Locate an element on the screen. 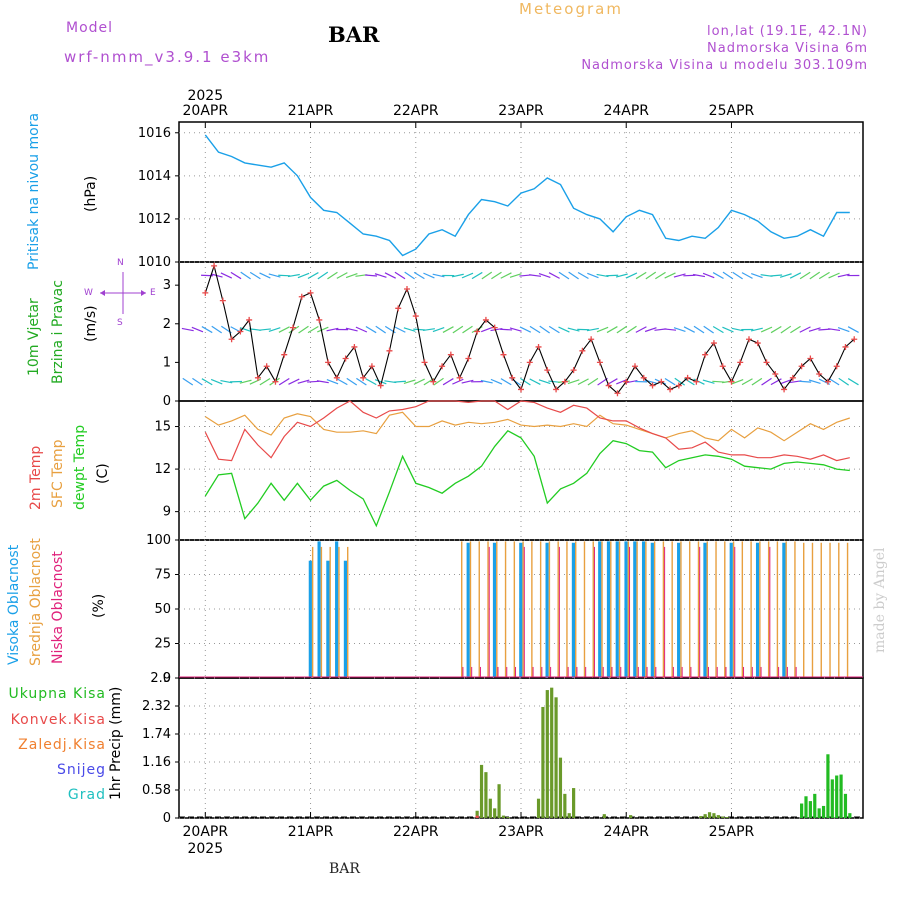  station-title: BAR is located at coordinates (354, 34).